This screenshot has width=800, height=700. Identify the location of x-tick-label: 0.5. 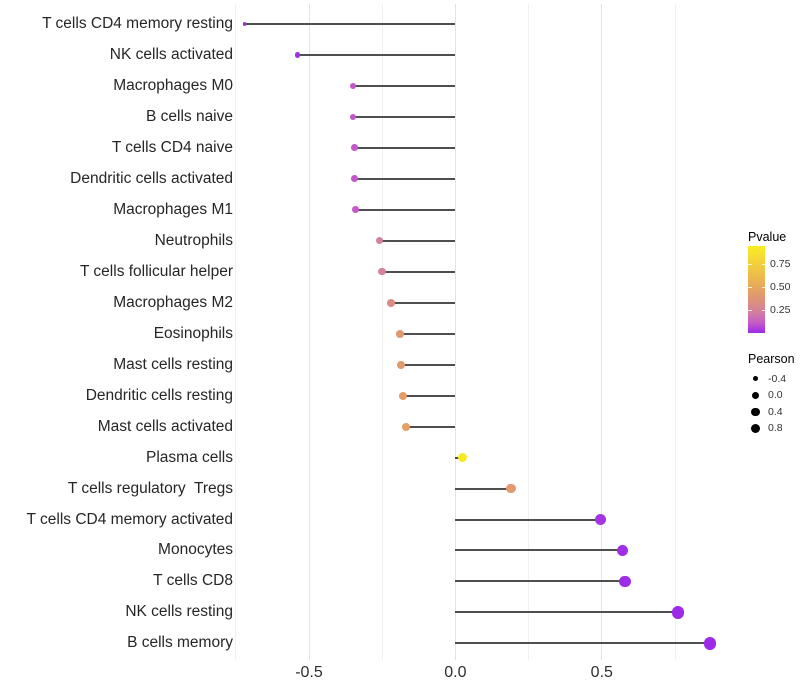
(601, 672).